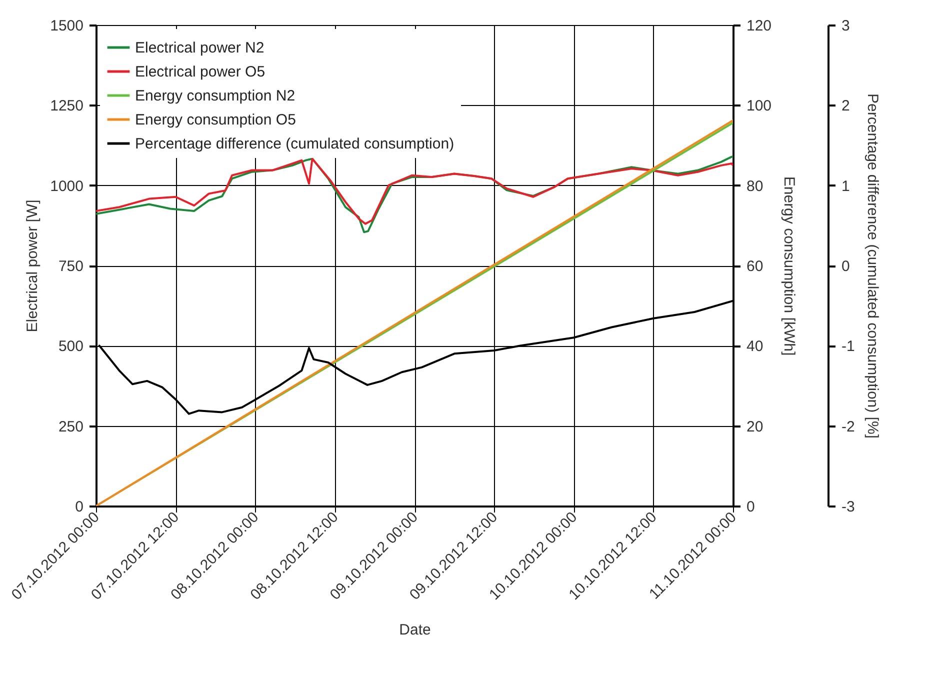 The width and height of the screenshot is (941, 692). Describe the element at coordinates (755, 347) in the screenshot. I see `y2-tick-label: 40` at that location.